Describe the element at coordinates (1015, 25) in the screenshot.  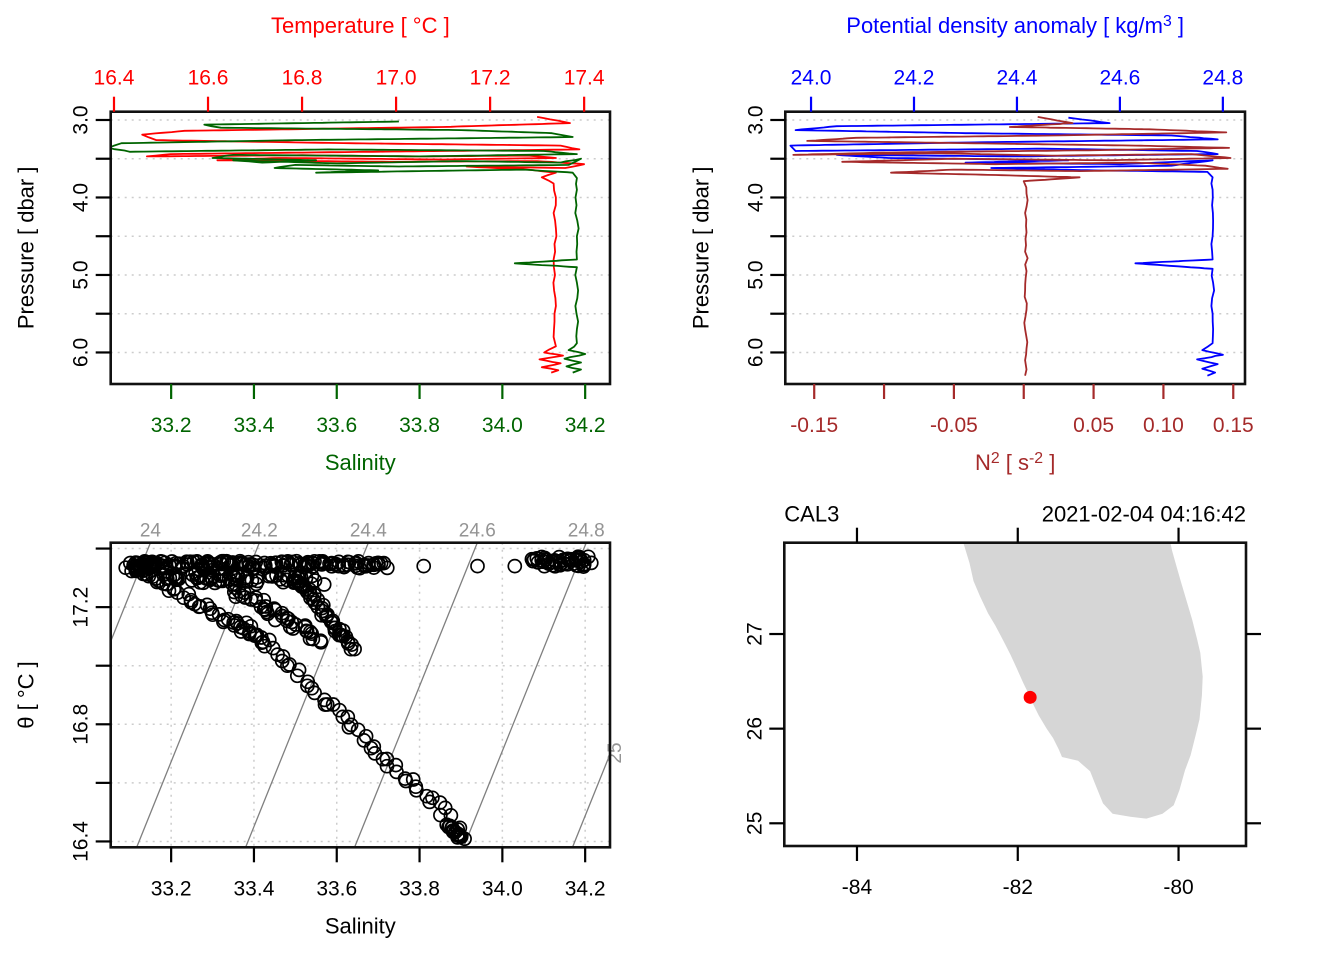
I see `top-axis-title: Potential density anomaly [ kg/m3 ]` at that location.